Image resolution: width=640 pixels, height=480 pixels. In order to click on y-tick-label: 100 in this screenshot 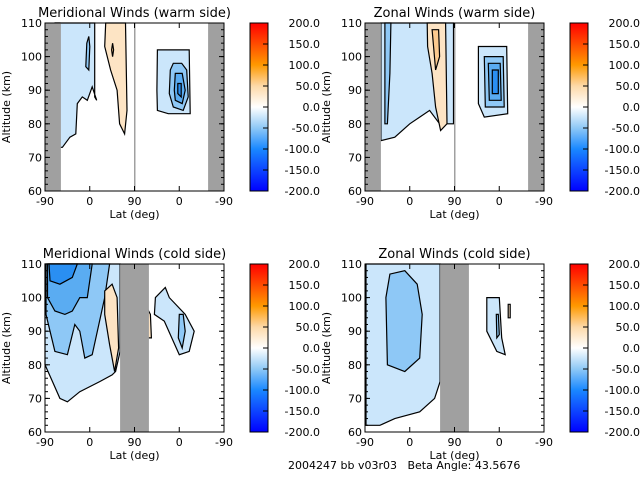, I will do `click(351, 298)`.